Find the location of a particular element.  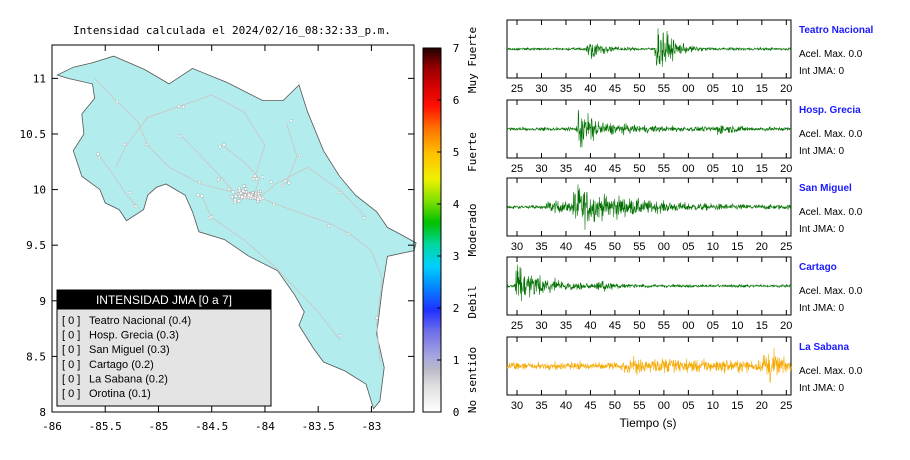

colorbar-category-label: Fuerte is located at coordinates (472, 152).